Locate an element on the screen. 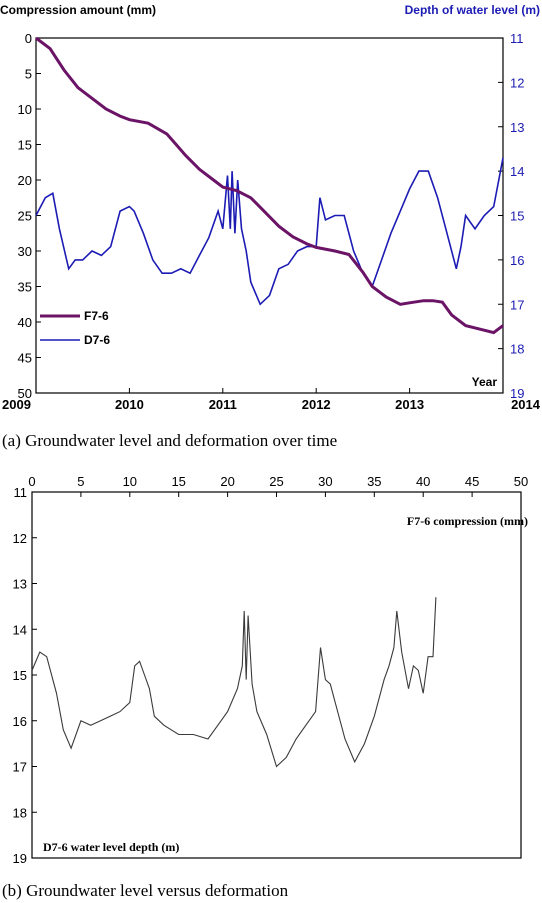  x-tick-label: 2012 is located at coordinates (316, 404).